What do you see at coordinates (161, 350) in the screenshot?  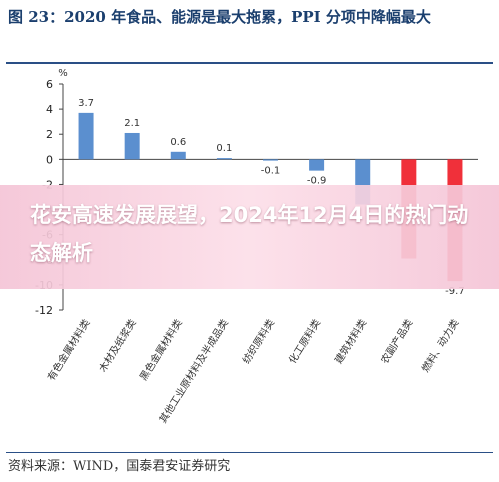 I see `category-label: 黑色金属材料类` at bounding box center [161, 350].